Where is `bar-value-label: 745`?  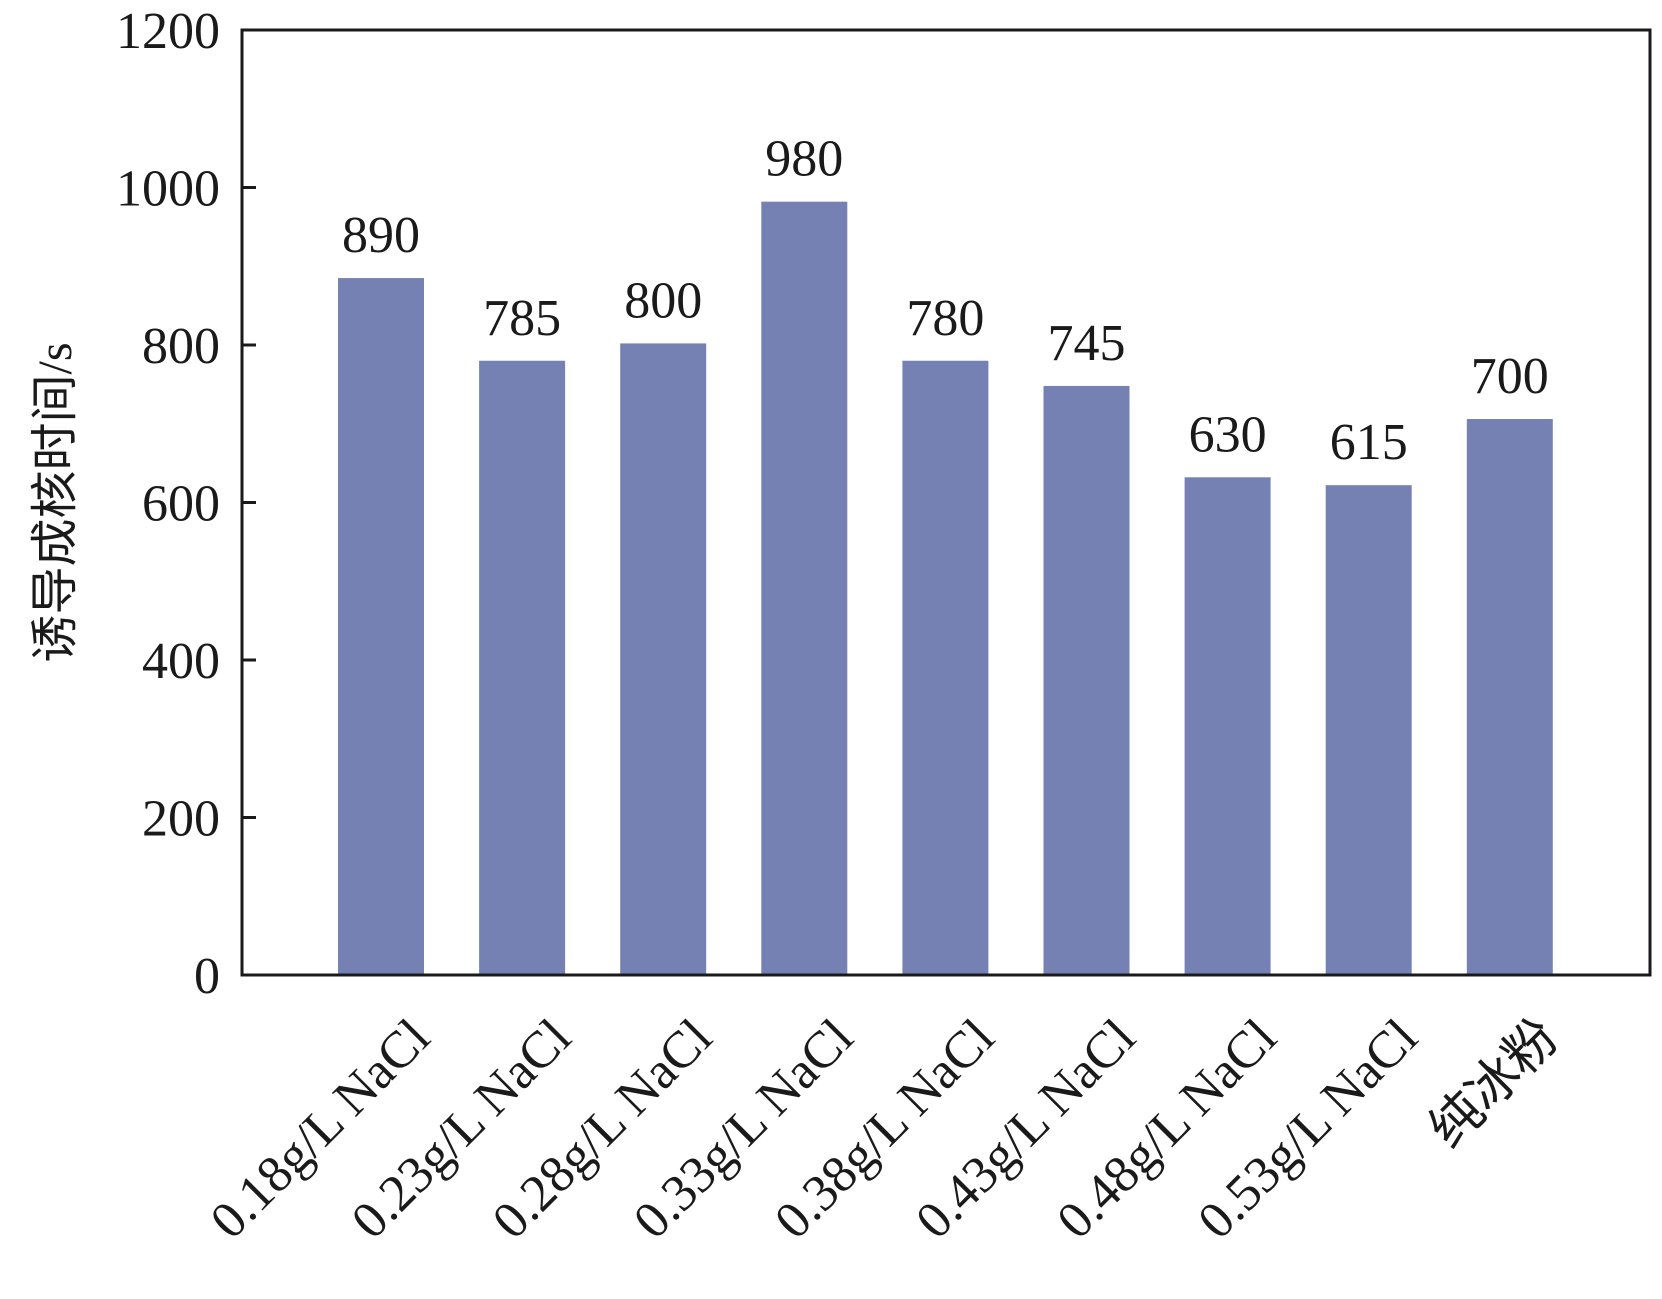 bar-value-label: 745 is located at coordinates (1087, 343).